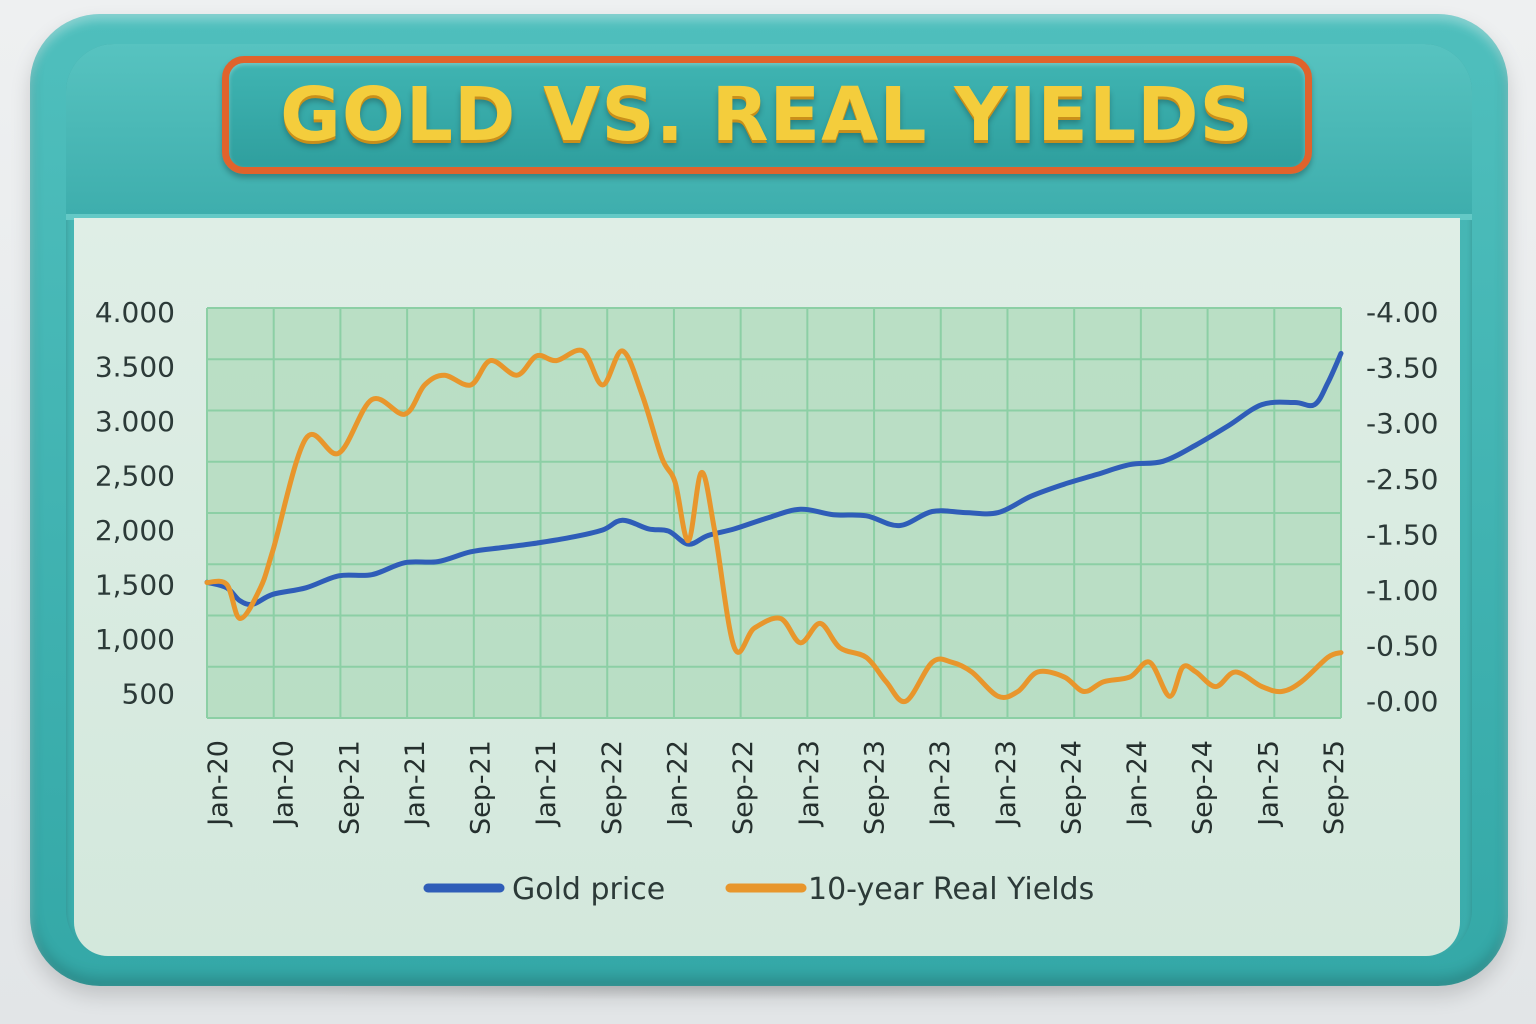 This screenshot has width=1536, height=1024. What do you see at coordinates (148, 694) in the screenshot?
I see `left-tick-label: 500` at bounding box center [148, 694].